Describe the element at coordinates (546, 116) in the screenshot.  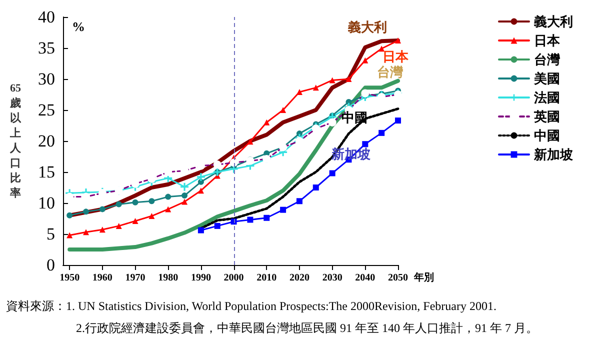
I see `legend-label: 英國` at that location.